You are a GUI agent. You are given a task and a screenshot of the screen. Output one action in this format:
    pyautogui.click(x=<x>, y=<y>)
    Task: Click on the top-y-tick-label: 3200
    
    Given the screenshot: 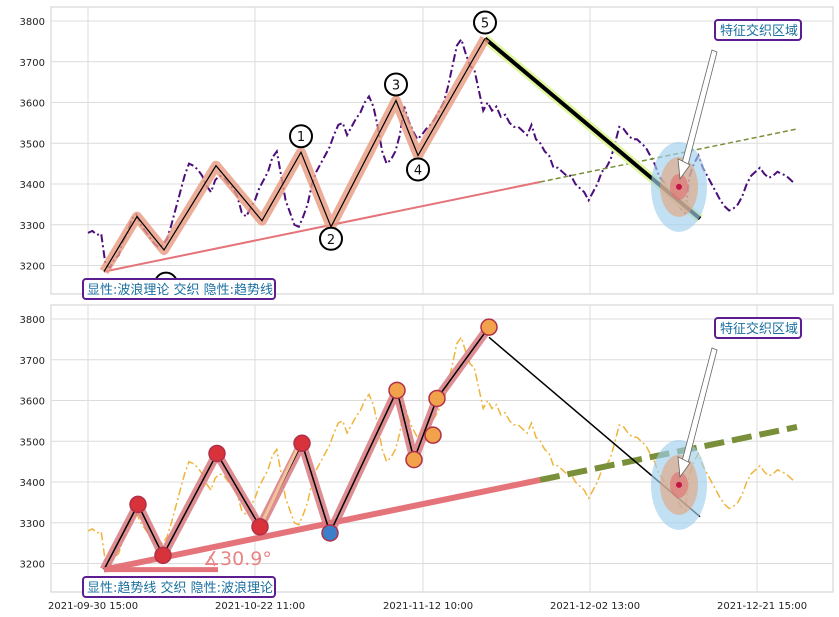 What is the action you would take?
    pyautogui.click(x=32, y=267)
    